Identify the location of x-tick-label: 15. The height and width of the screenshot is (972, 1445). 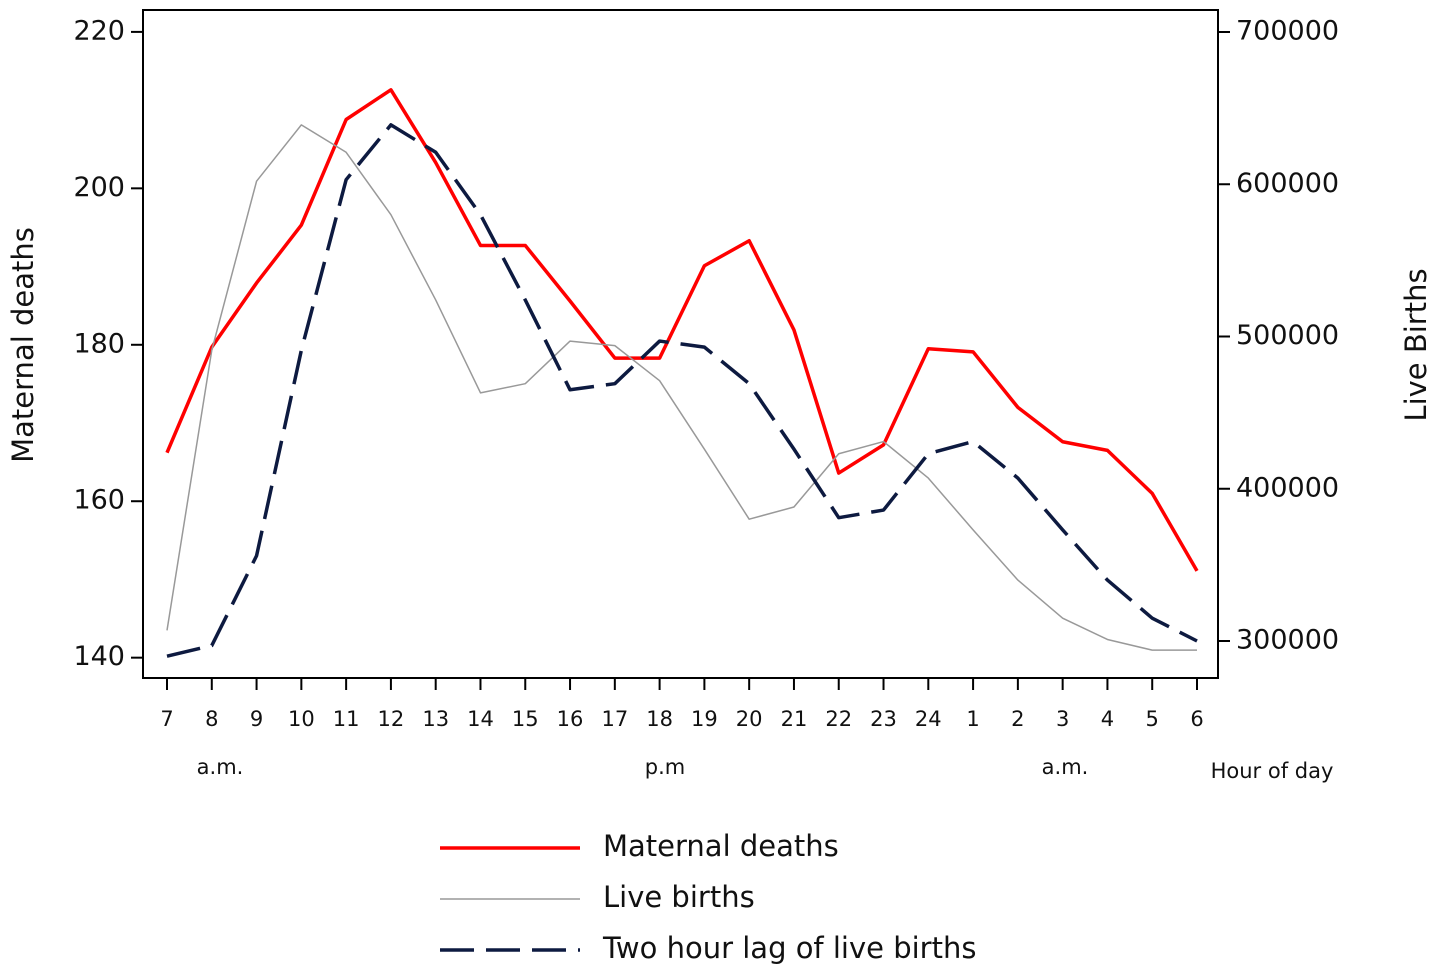
(525, 719).